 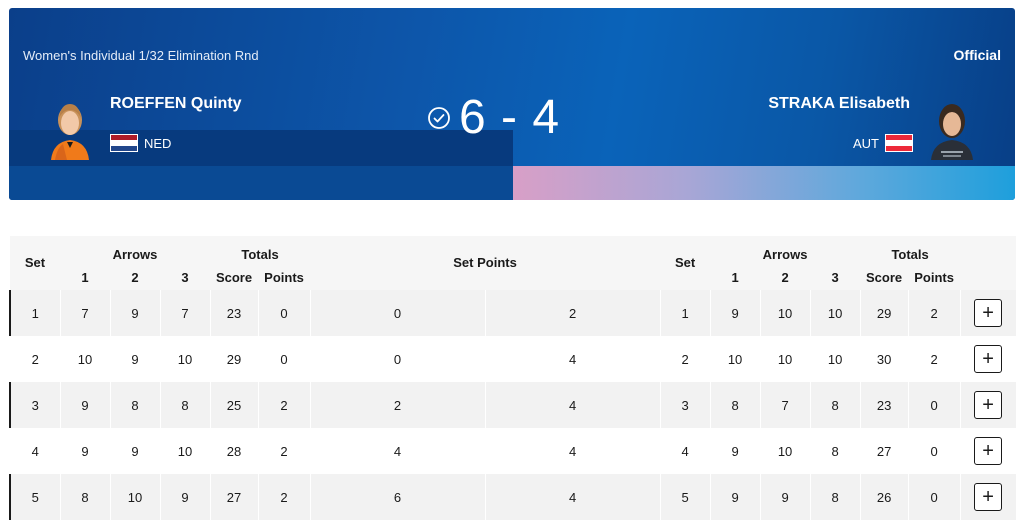 I want to click on cell-arrow-1-left: 9, so click(x=85, y=405).